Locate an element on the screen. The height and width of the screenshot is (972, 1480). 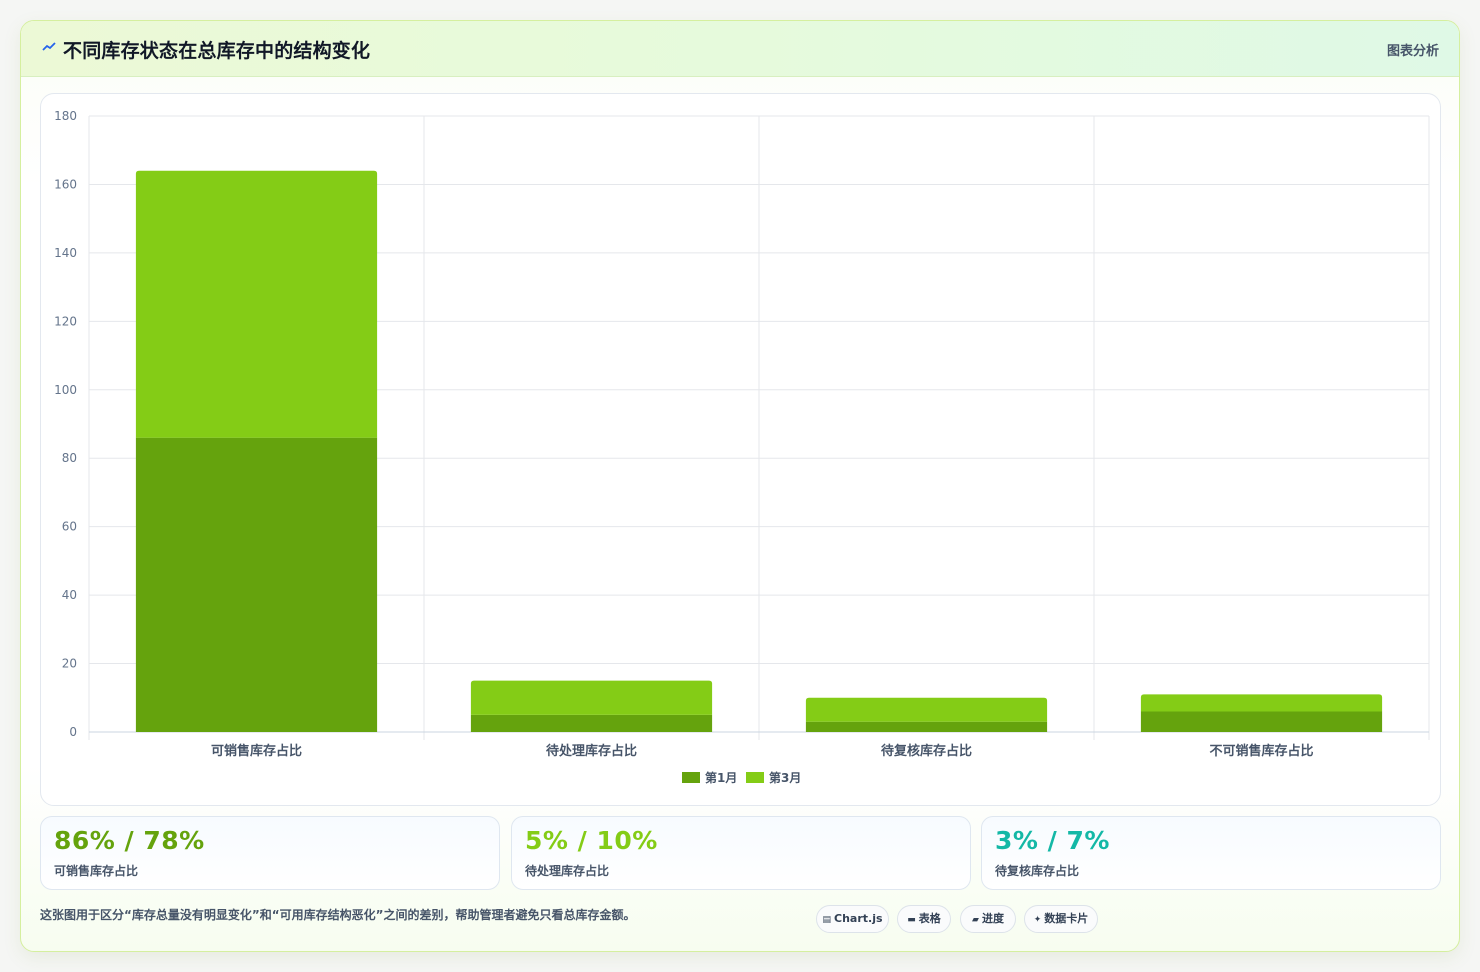
chip-label: 进度 is located at coordinates (992, 918).